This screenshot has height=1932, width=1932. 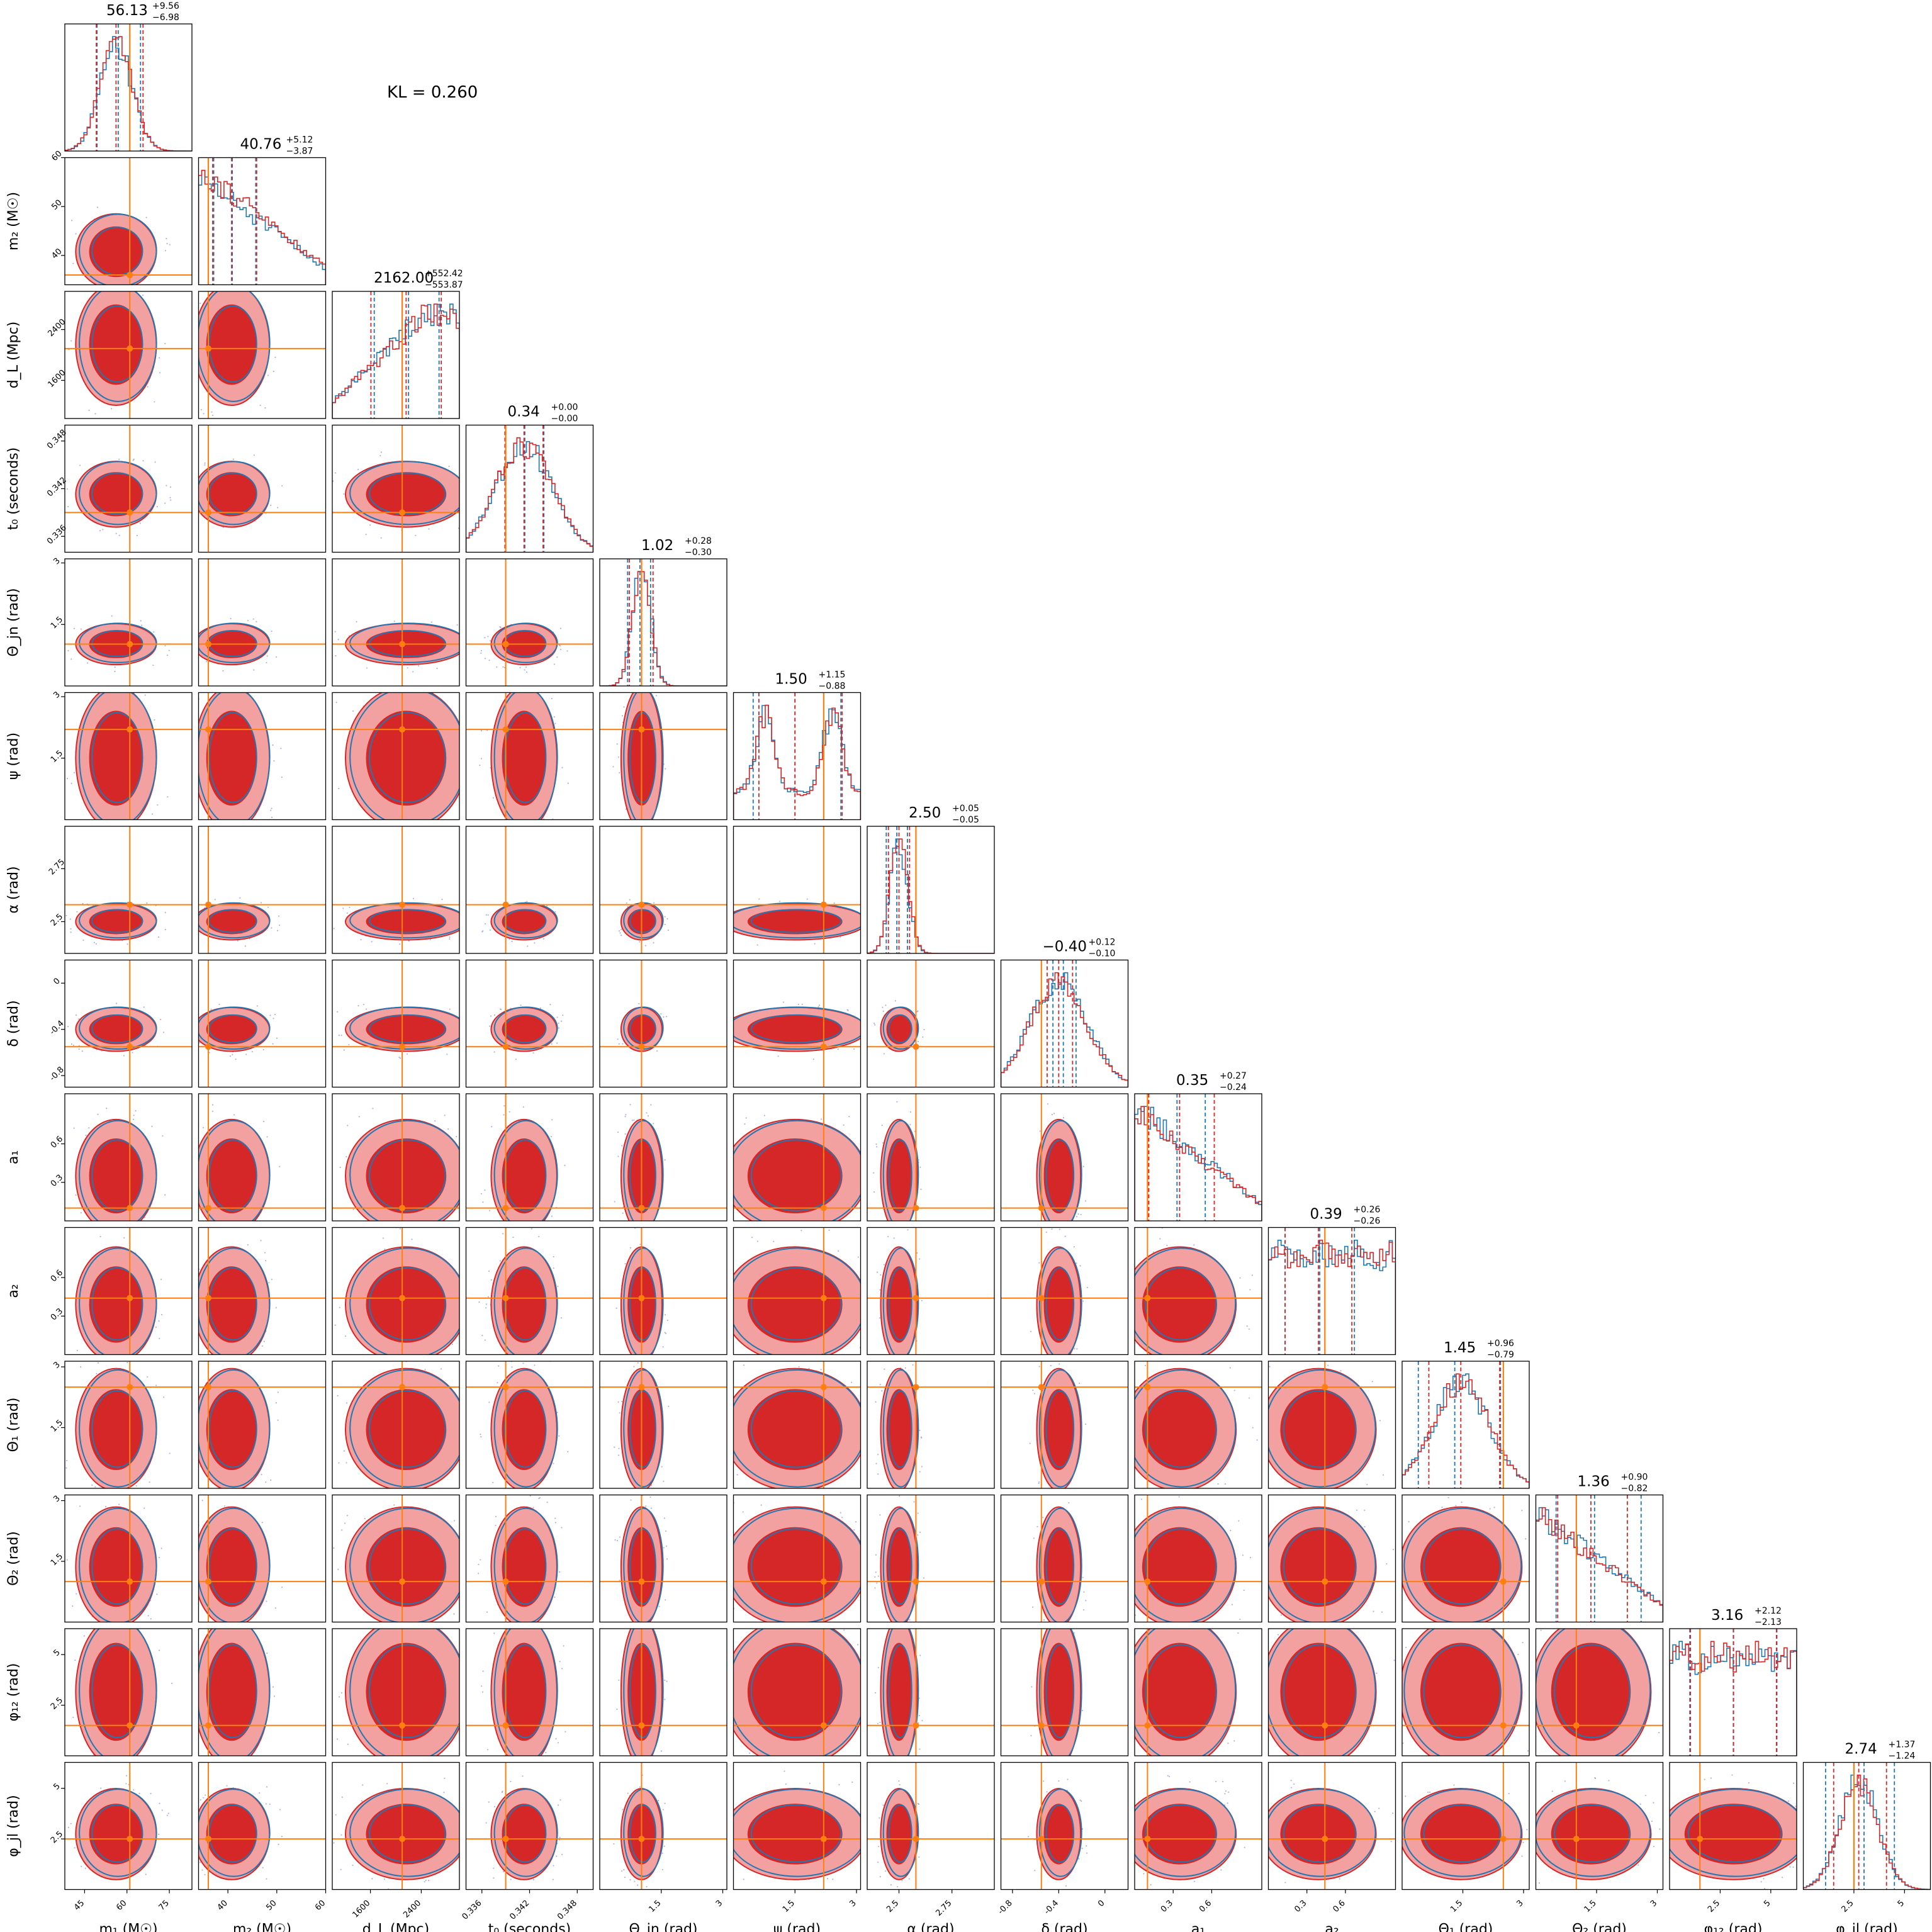 I want to click on quantile-minus: −553.87, so click(x=444, y=285).